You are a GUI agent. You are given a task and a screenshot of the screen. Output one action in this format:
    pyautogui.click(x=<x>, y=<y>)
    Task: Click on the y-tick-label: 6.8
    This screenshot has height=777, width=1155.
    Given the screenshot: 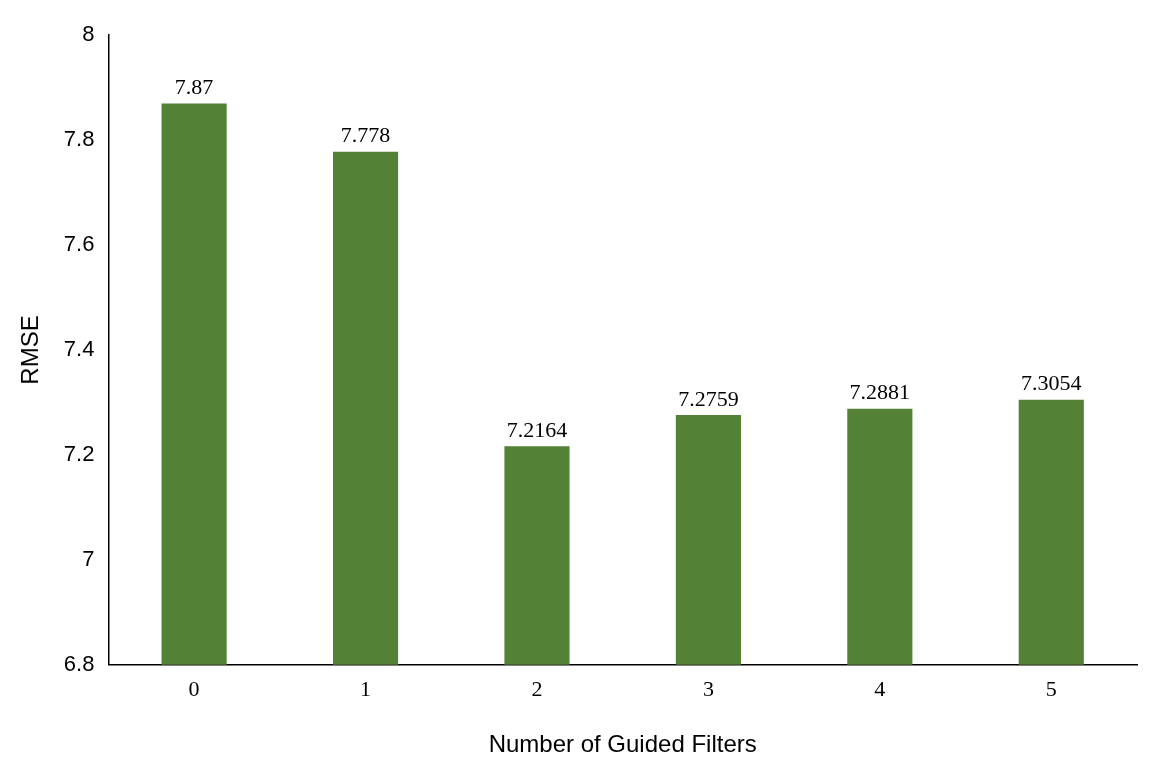 What is the action you would take?
    pyautogui.click(x=79, y=663)
    